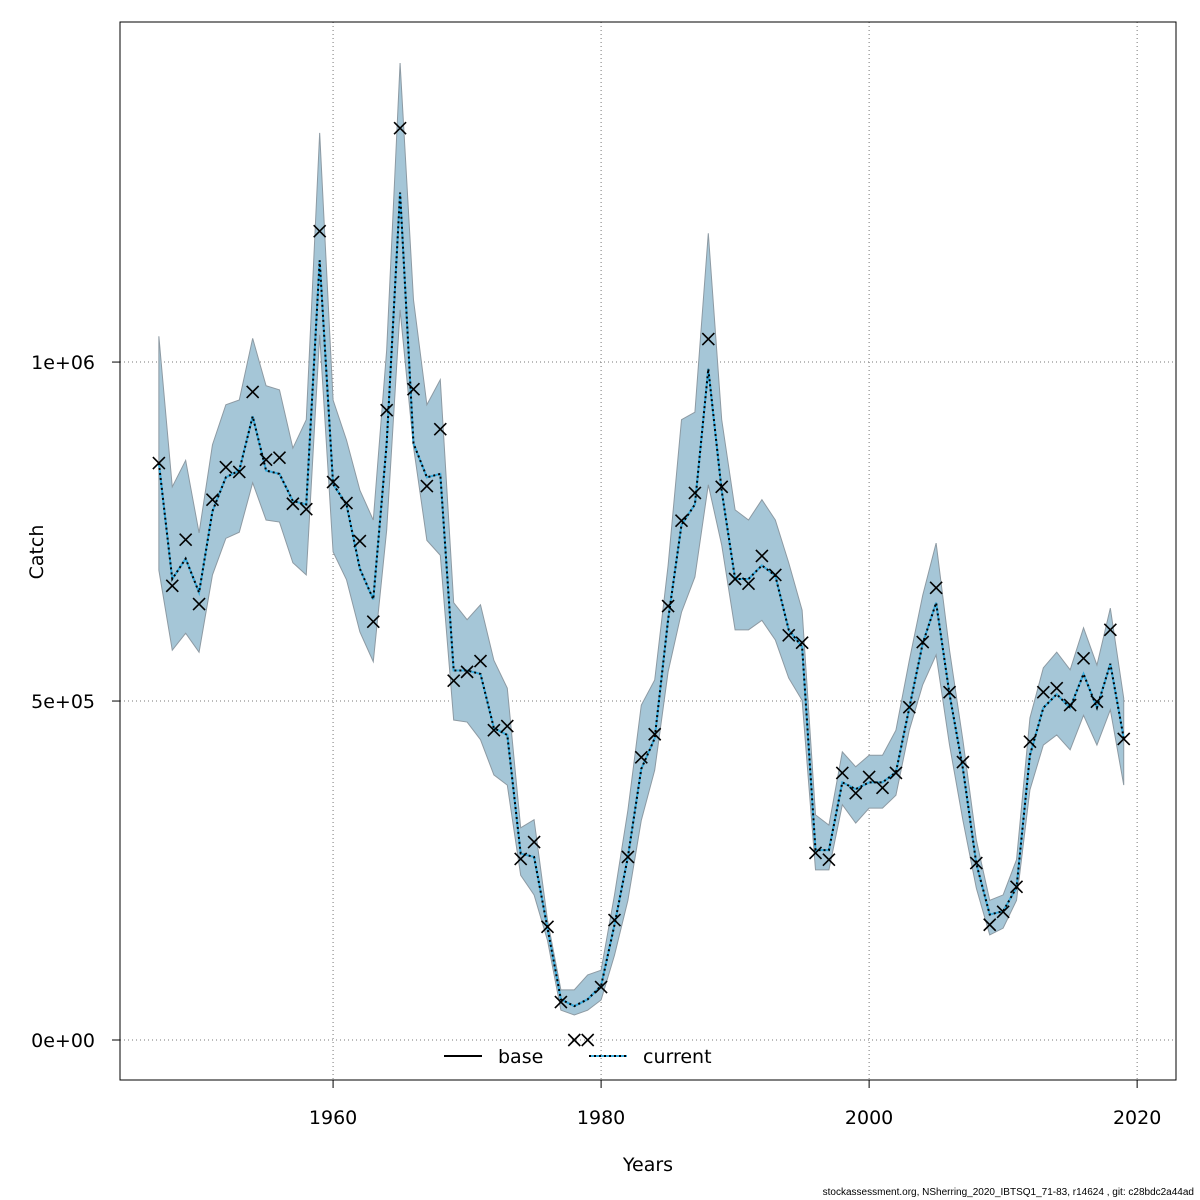 The width and height of the screenshot is (1200, 1200). What do you see at coordinates (63, 702) in the screenshot?
I see `y-tick-label: 5e+05` at bounding box center [63, 702].